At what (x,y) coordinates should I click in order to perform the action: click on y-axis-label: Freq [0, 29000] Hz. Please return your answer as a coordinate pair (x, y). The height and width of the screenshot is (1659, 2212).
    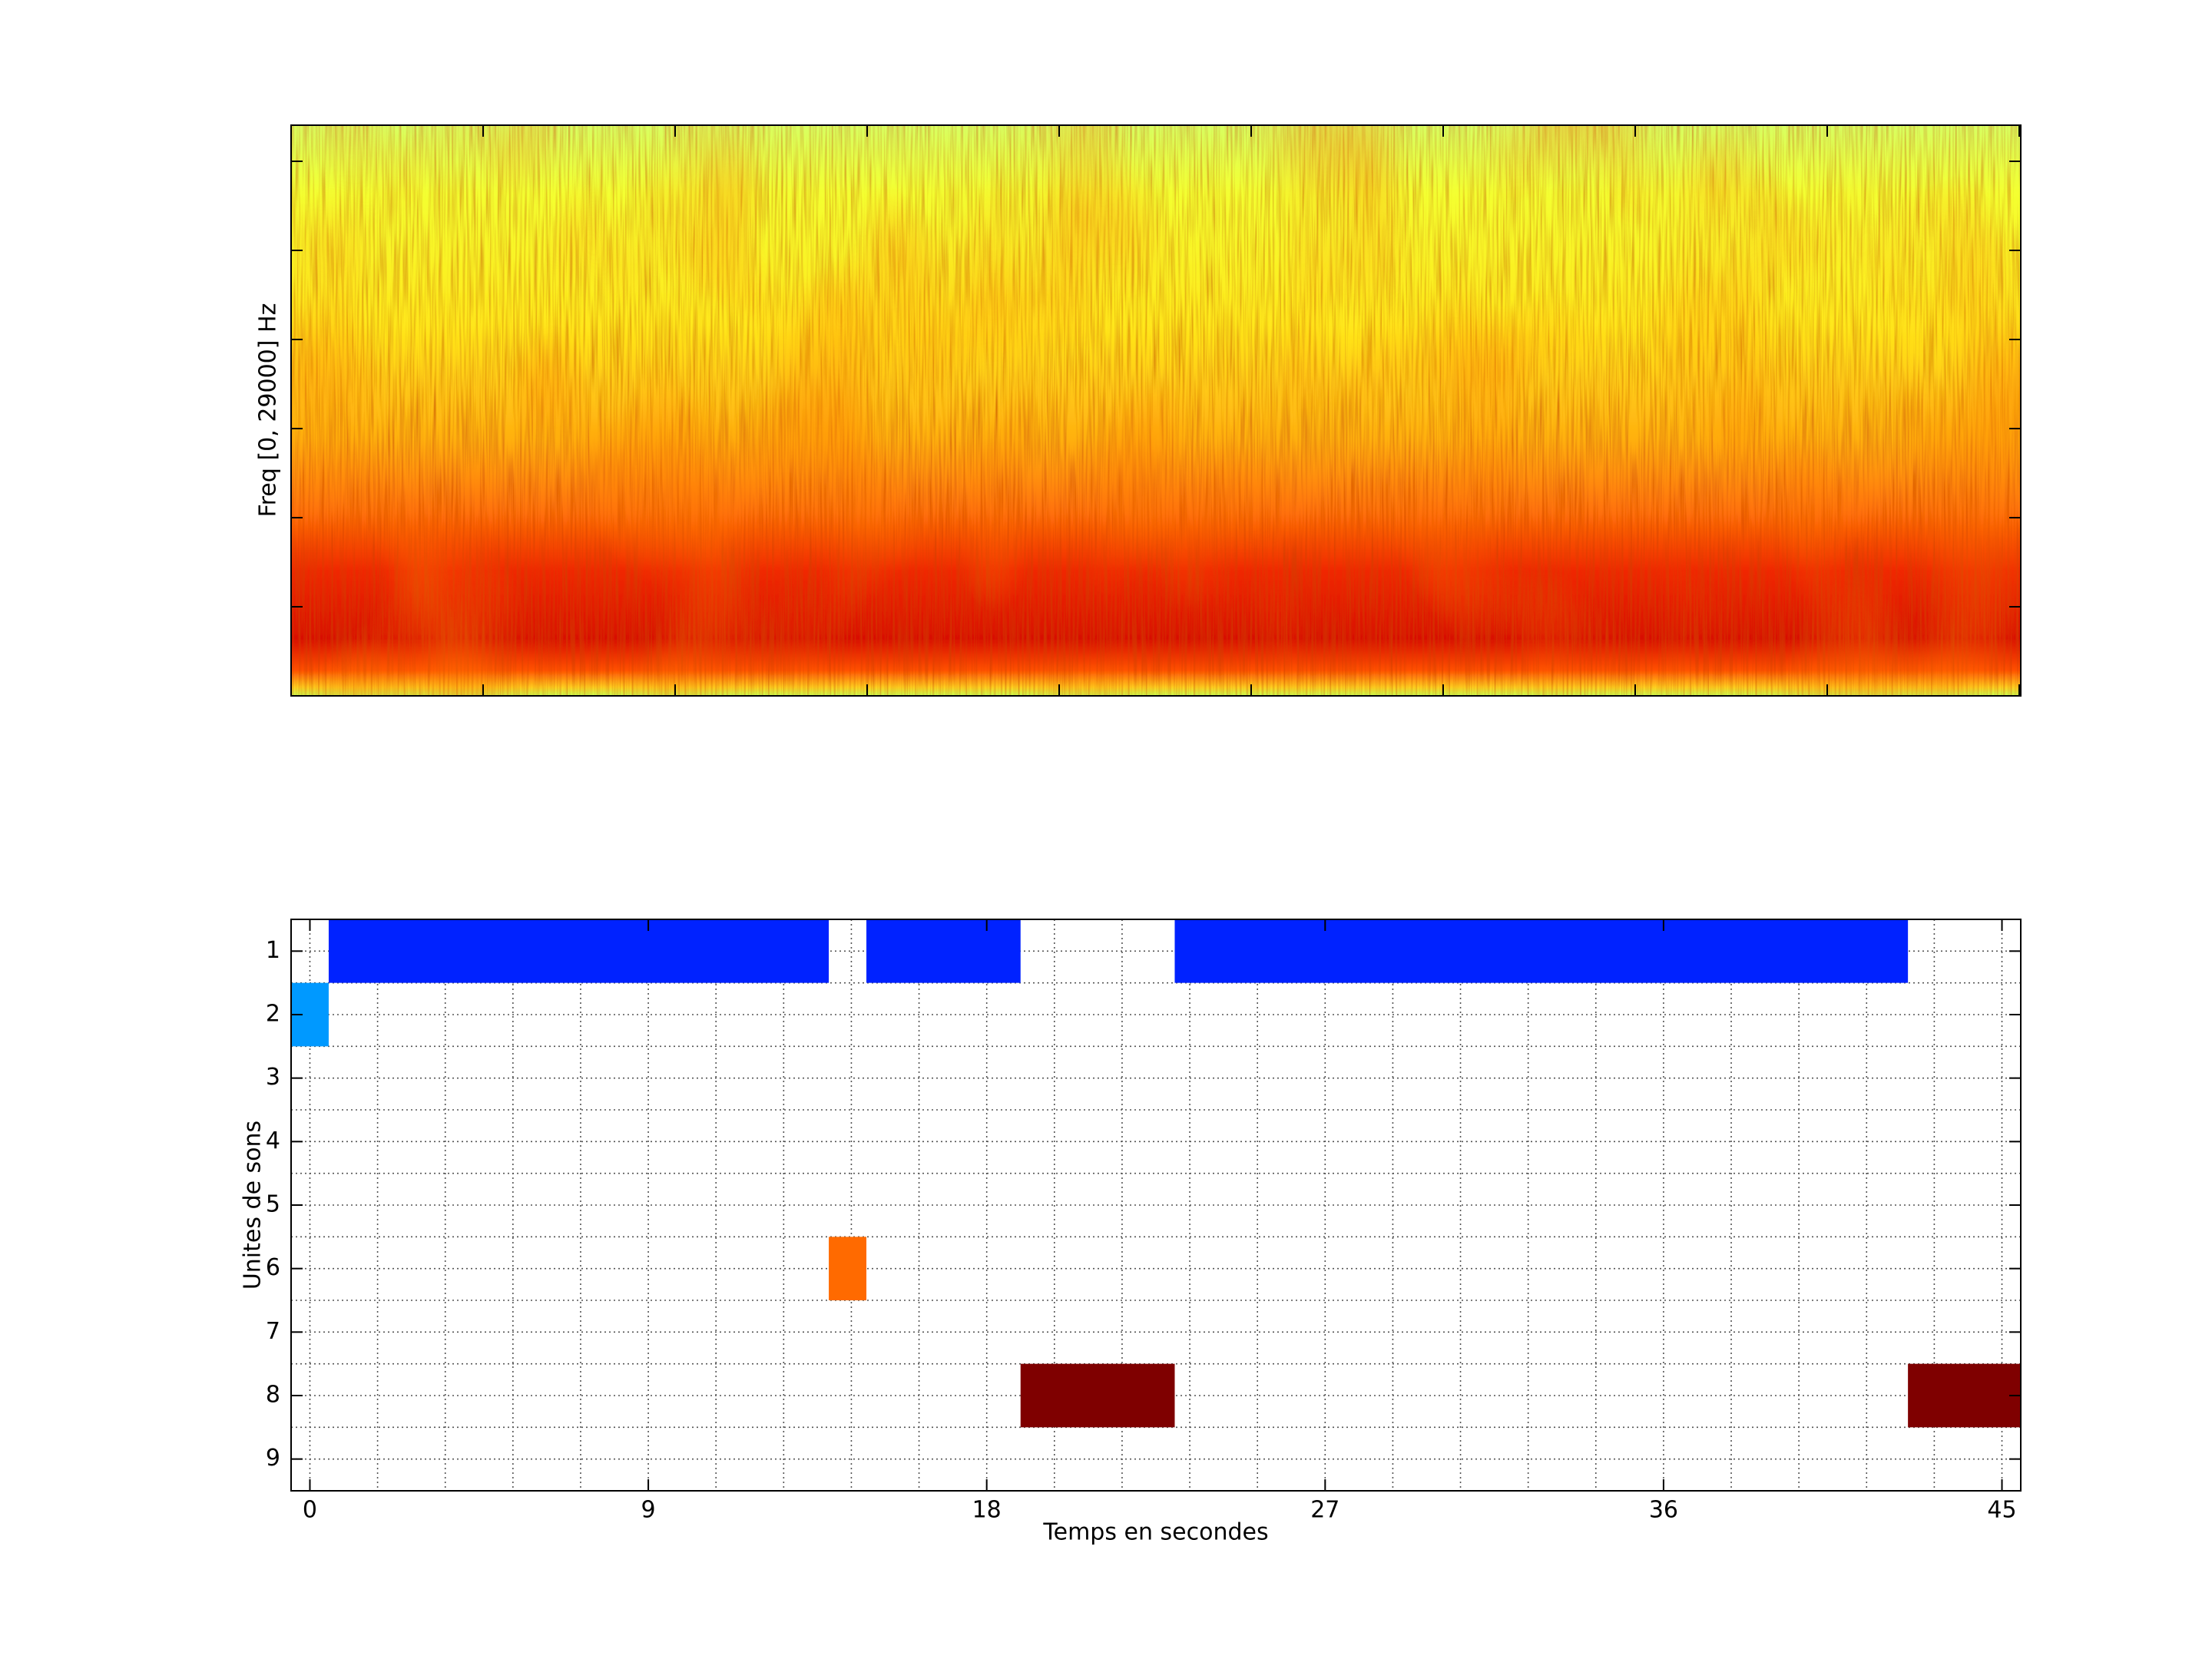
    Looking at the image, I should click on (269, 411).